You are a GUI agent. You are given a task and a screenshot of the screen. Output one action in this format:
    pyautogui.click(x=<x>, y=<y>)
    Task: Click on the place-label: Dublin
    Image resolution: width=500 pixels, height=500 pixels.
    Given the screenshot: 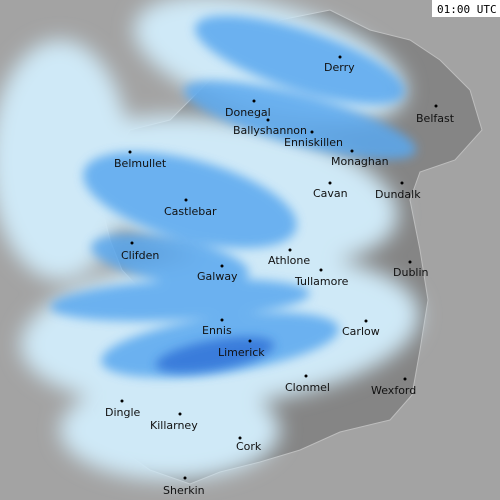 What is the action you would take?
    pyautogui.click(x=411, y=272)
    